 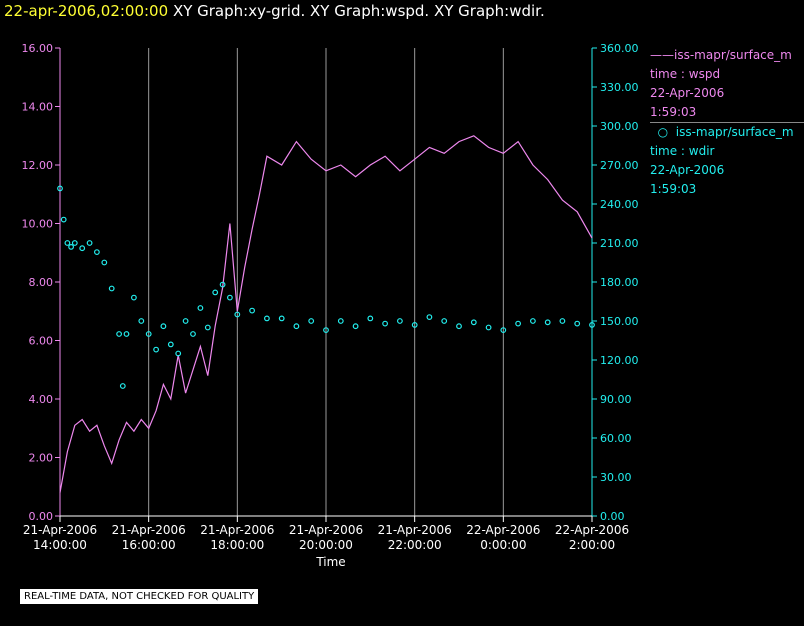 I want to click on legend-wdir-vars: time : wdir, so click(x=682, y=151).